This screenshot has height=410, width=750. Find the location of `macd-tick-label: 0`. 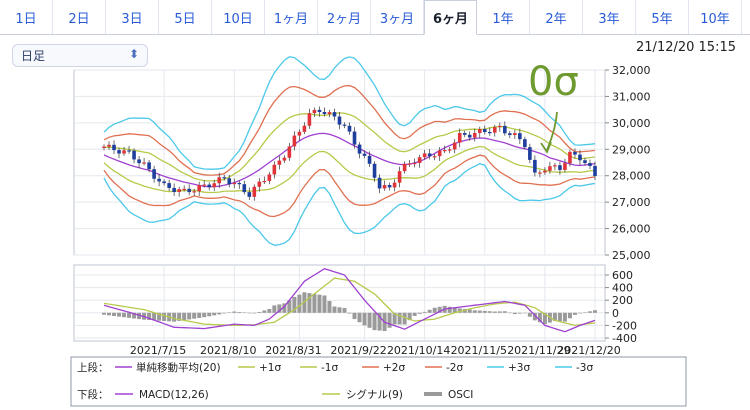

macd-tick-label: 0 is located at coordinates (615, 313).